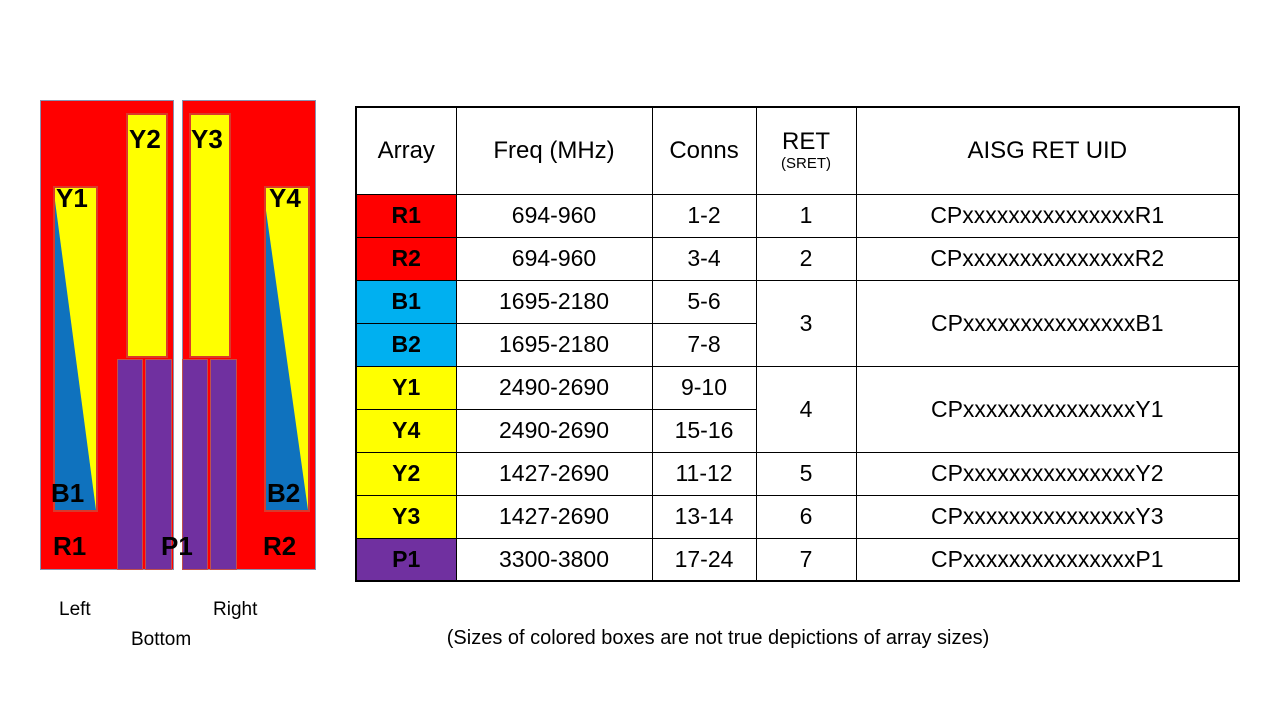  What do you see at coordinates (406, 559) in the screenshot?
I see `array-cell-p1: P1` at bounding box center [406, 559].